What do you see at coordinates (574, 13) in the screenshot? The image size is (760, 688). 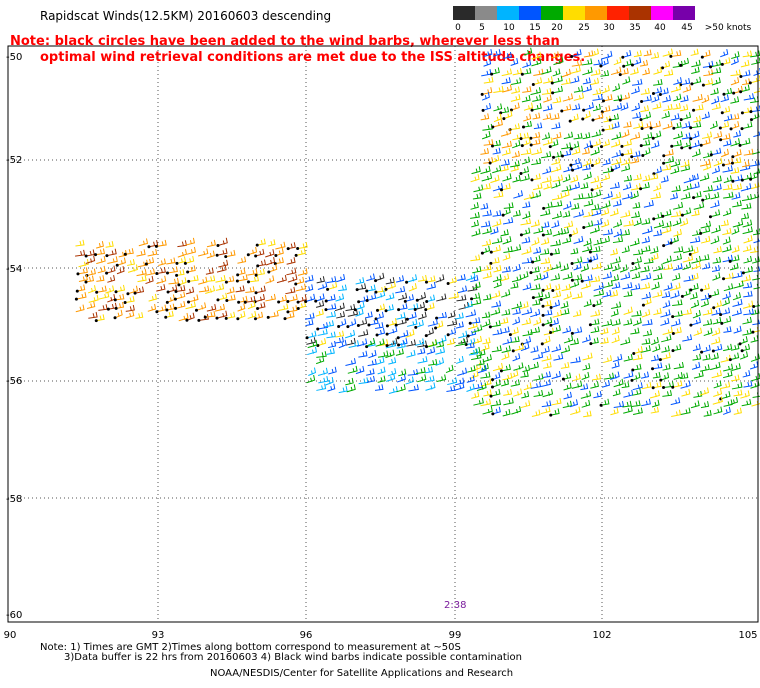 I see `wind-speed-legend` at bounding box center [574, 13].